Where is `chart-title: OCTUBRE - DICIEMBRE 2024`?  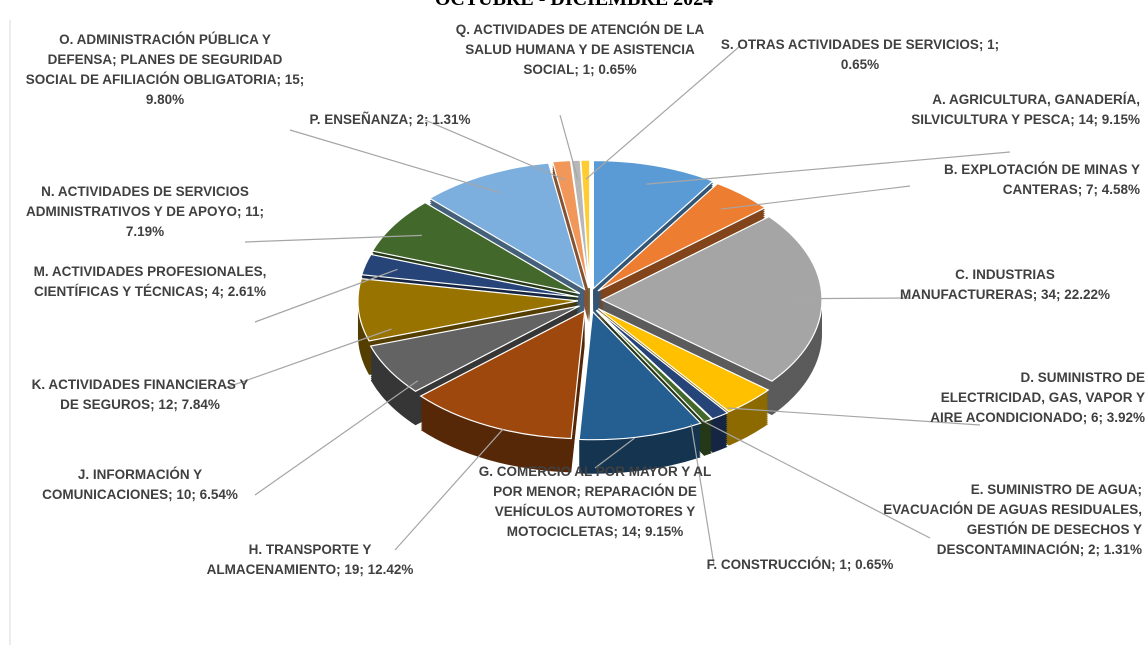
chart-title: OCTUBRE - DICIEMBRE 2024 is located at coordinates (574, 5).